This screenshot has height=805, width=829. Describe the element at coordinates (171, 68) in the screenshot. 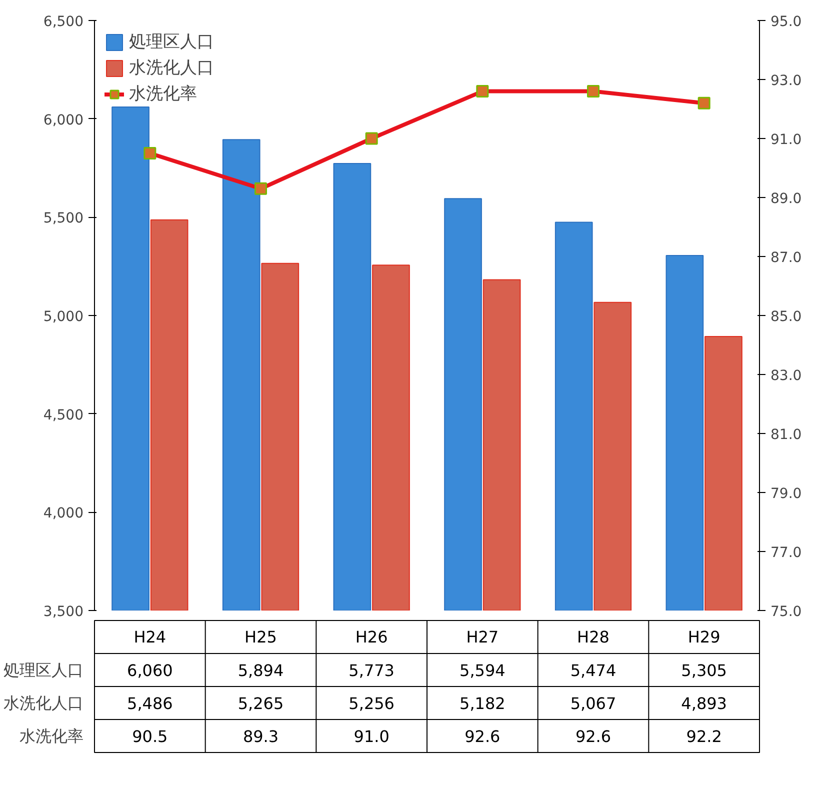

I see `legend-label: 水洗化人口` at that location.